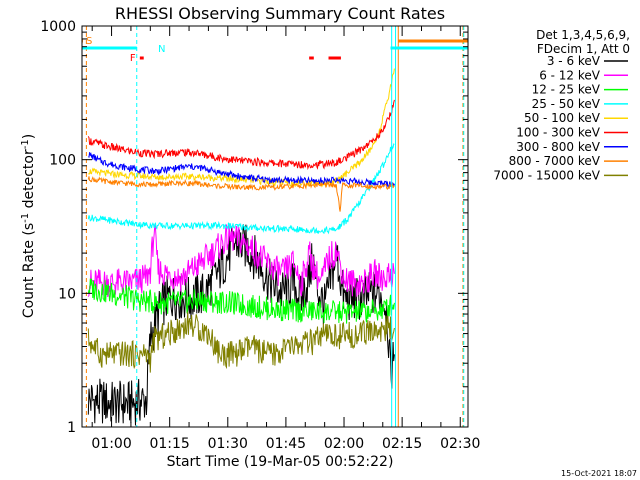  I want to click on x-tick-label: 01:45, so click(286, 444).